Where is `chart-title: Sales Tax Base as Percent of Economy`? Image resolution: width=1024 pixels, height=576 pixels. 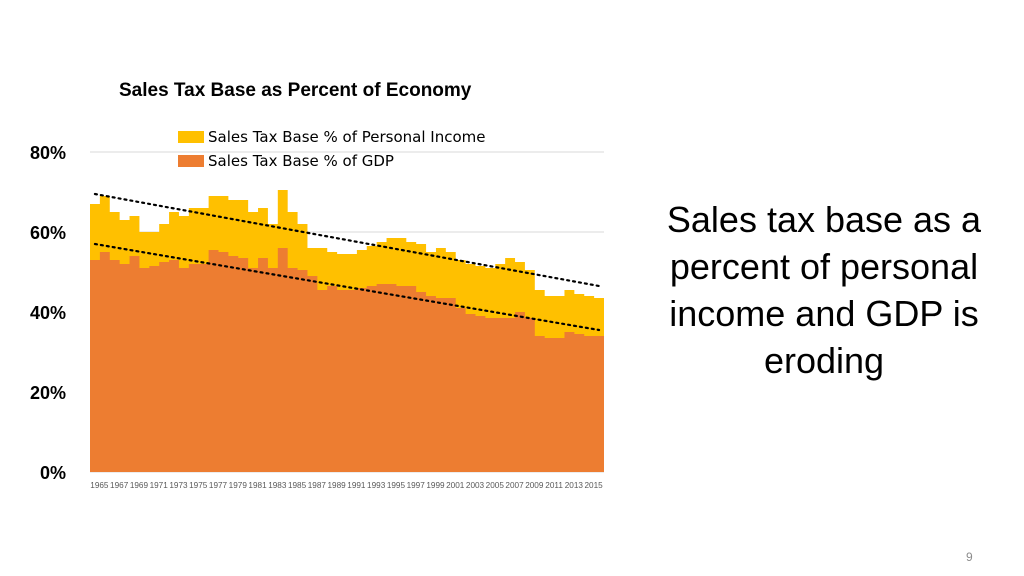 chart-title: Sales Tax Base as Percent of Economy is located at coordinates (295, 90).